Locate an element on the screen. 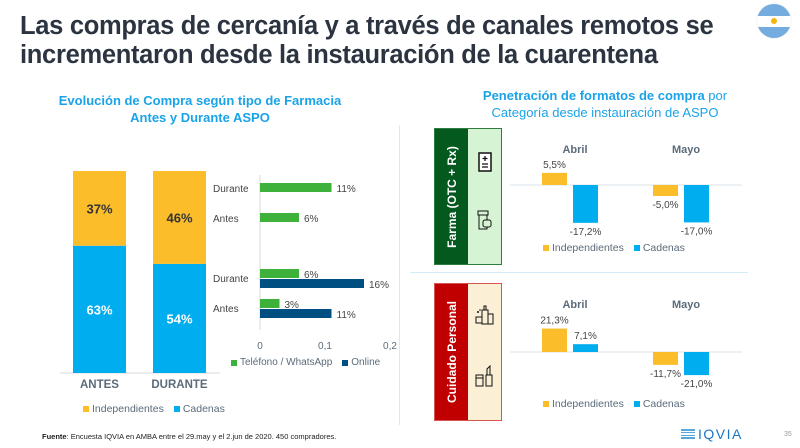  x-tick-label: 0 is located at coordinates (260, 346).